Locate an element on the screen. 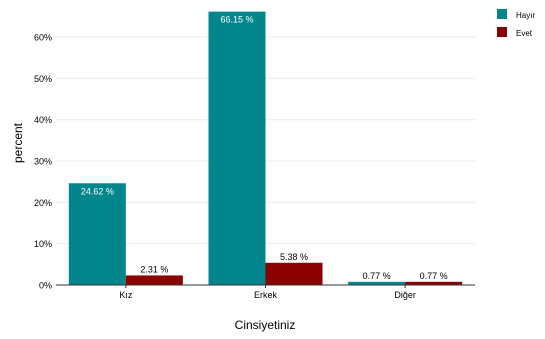 This screenshot has height=339, width=545. data-label: 2.31 % is located at coordinates (154, 269).